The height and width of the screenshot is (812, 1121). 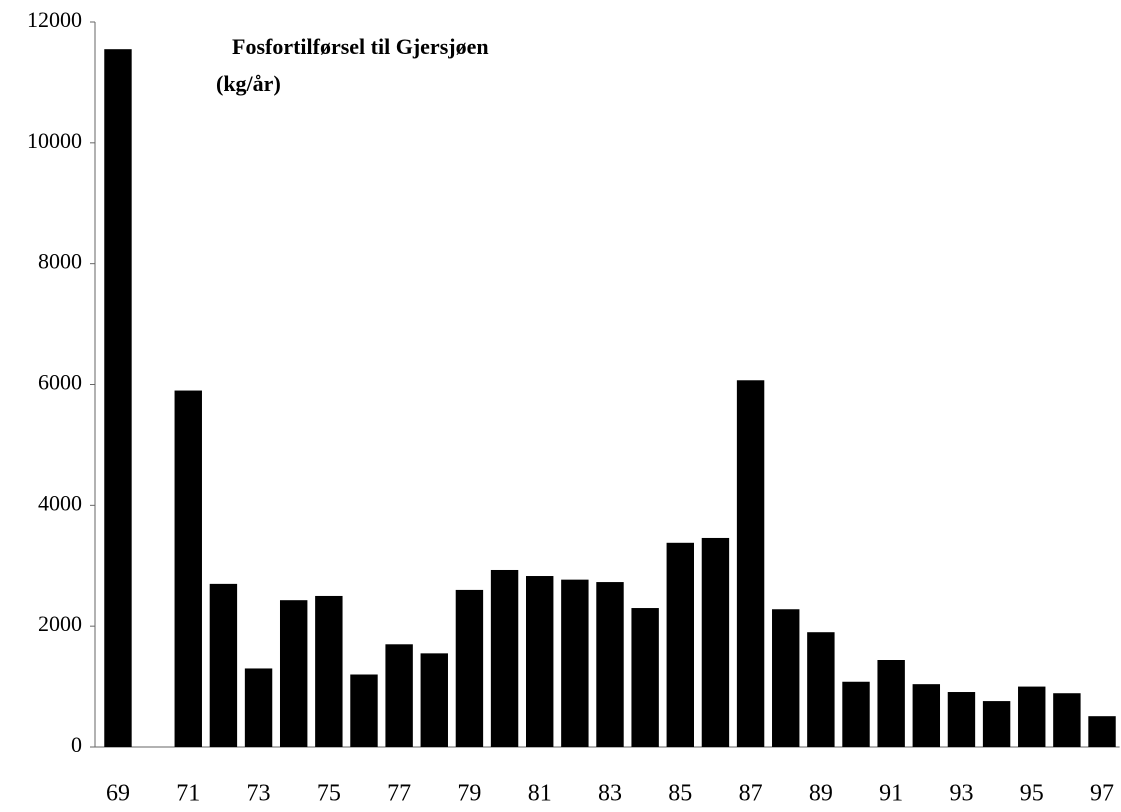 What do you see at coordinates (469, 794) in the screenshot?
I see `x-tick-label: 79` at bounding box center [469, 794].